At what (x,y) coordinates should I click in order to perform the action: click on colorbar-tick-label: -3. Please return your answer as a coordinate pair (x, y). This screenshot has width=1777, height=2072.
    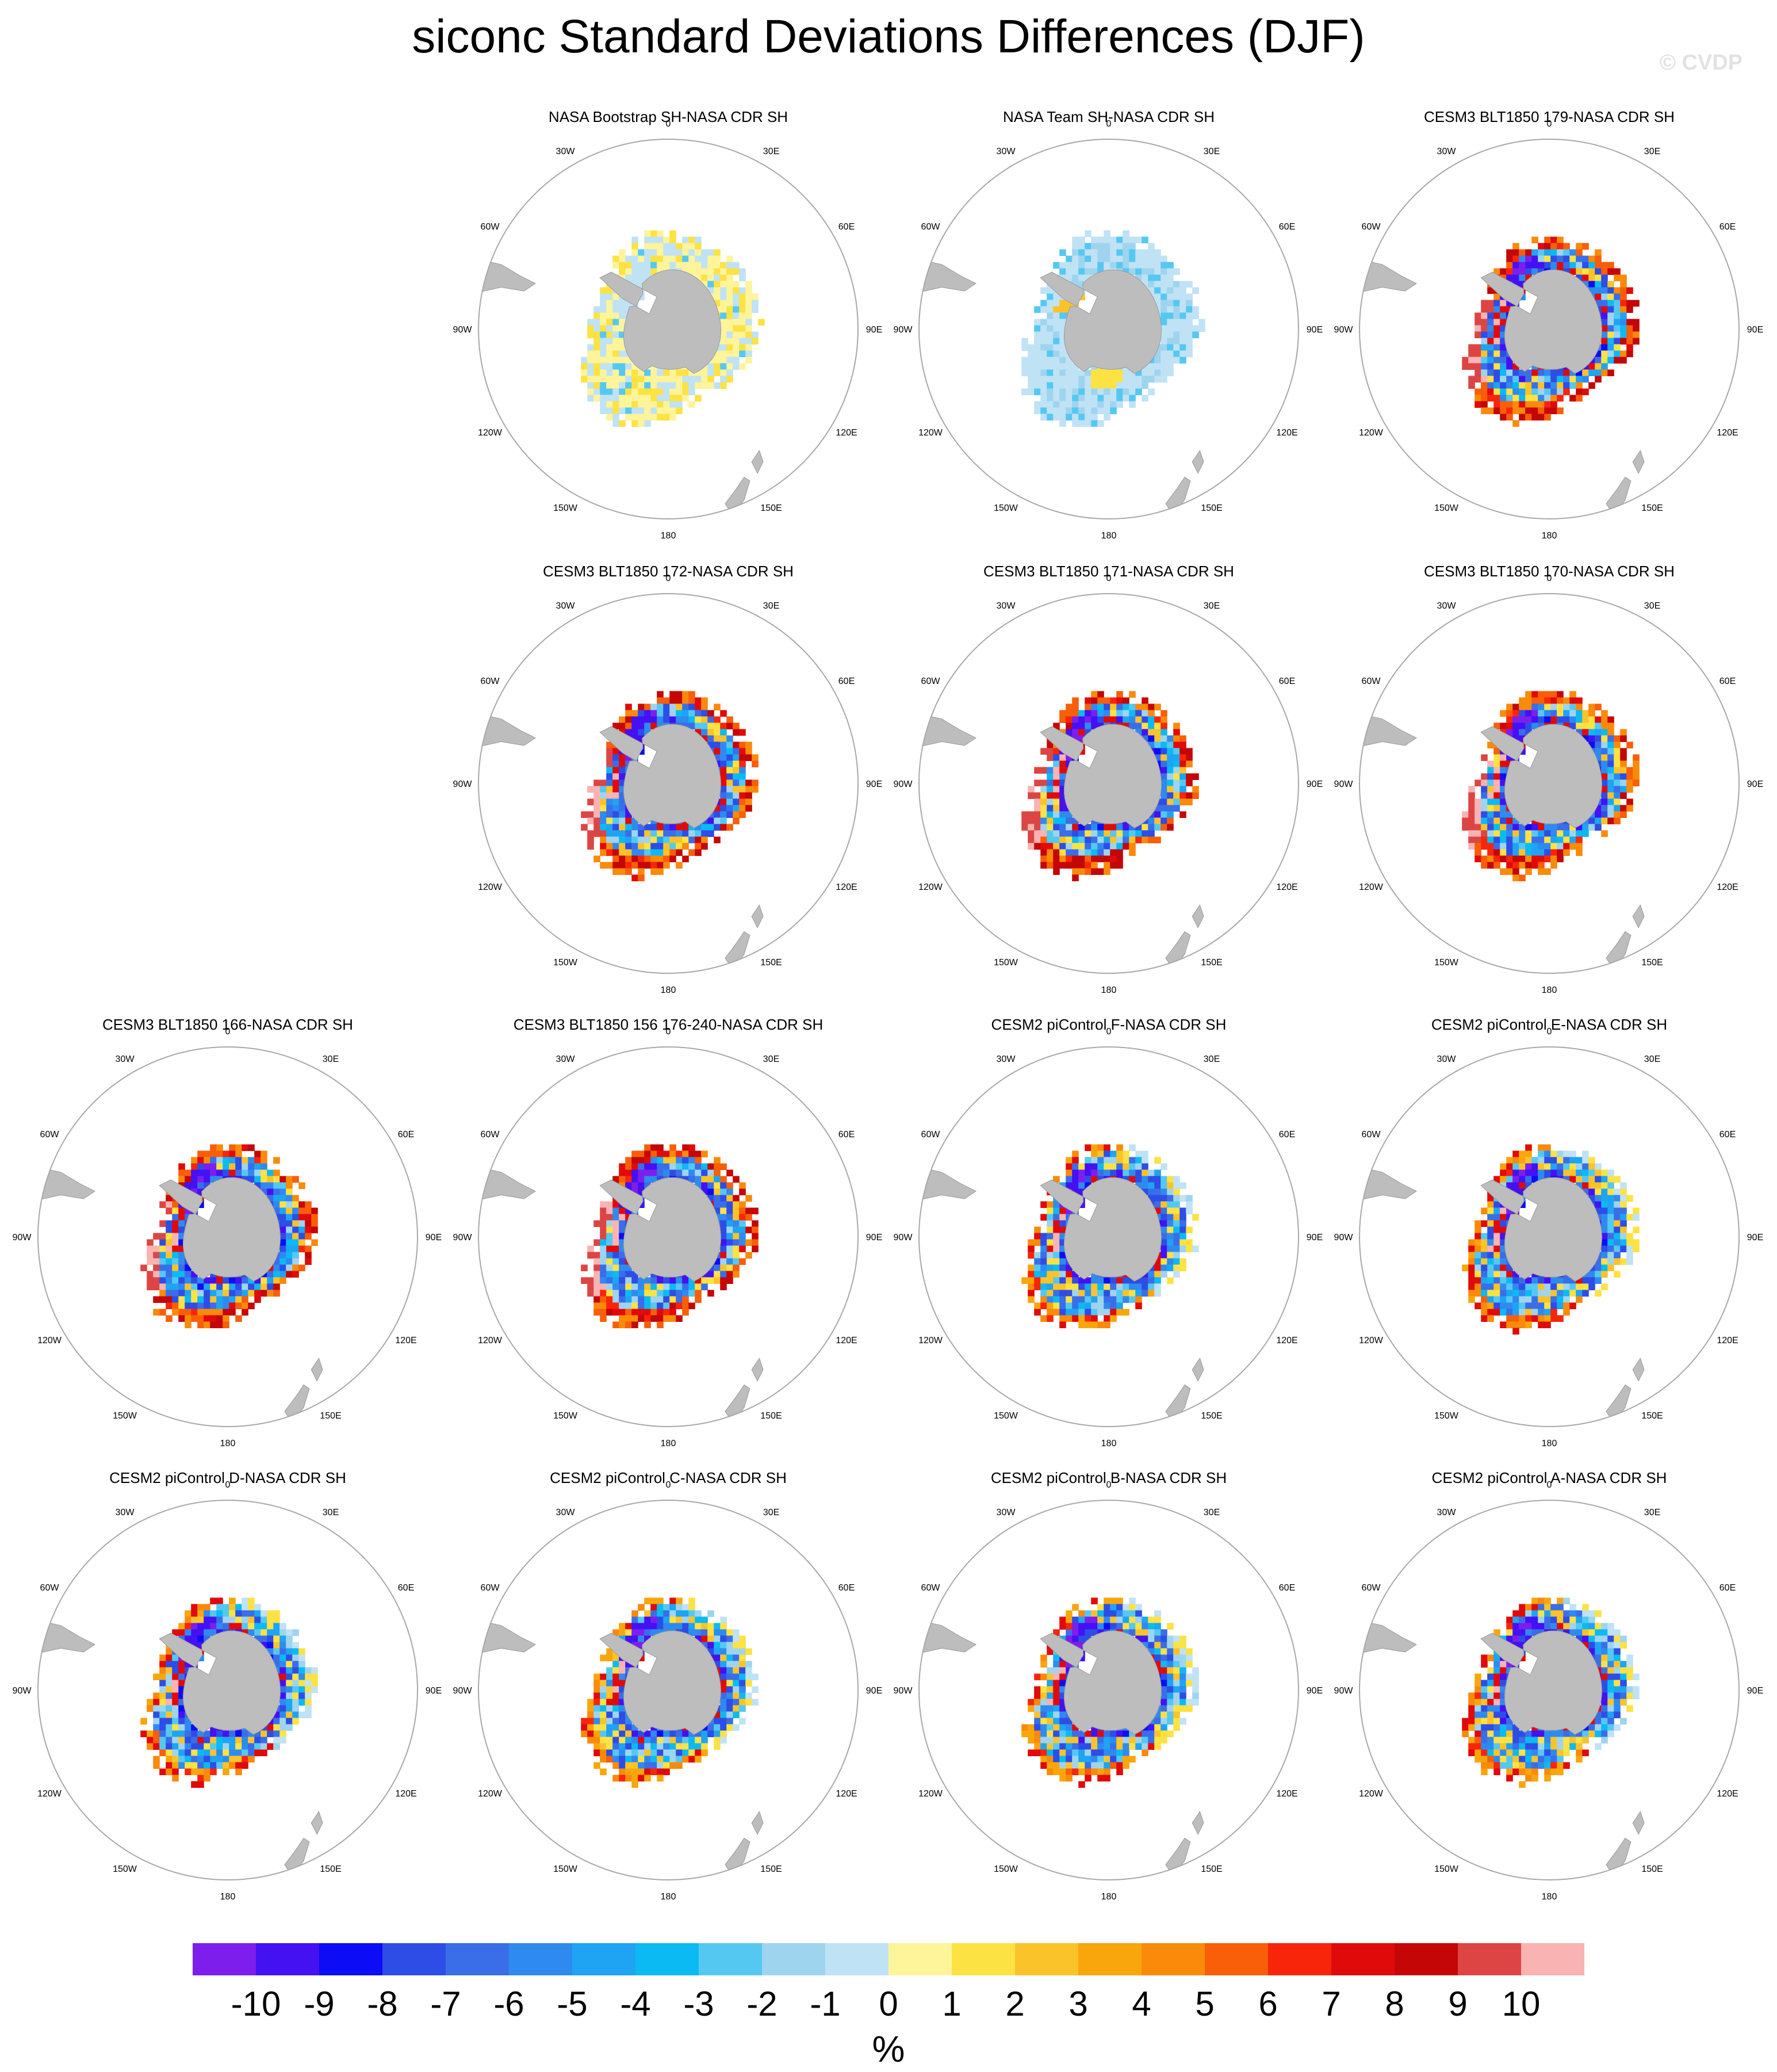
    Looking at the image, I should click on (698, 2004).